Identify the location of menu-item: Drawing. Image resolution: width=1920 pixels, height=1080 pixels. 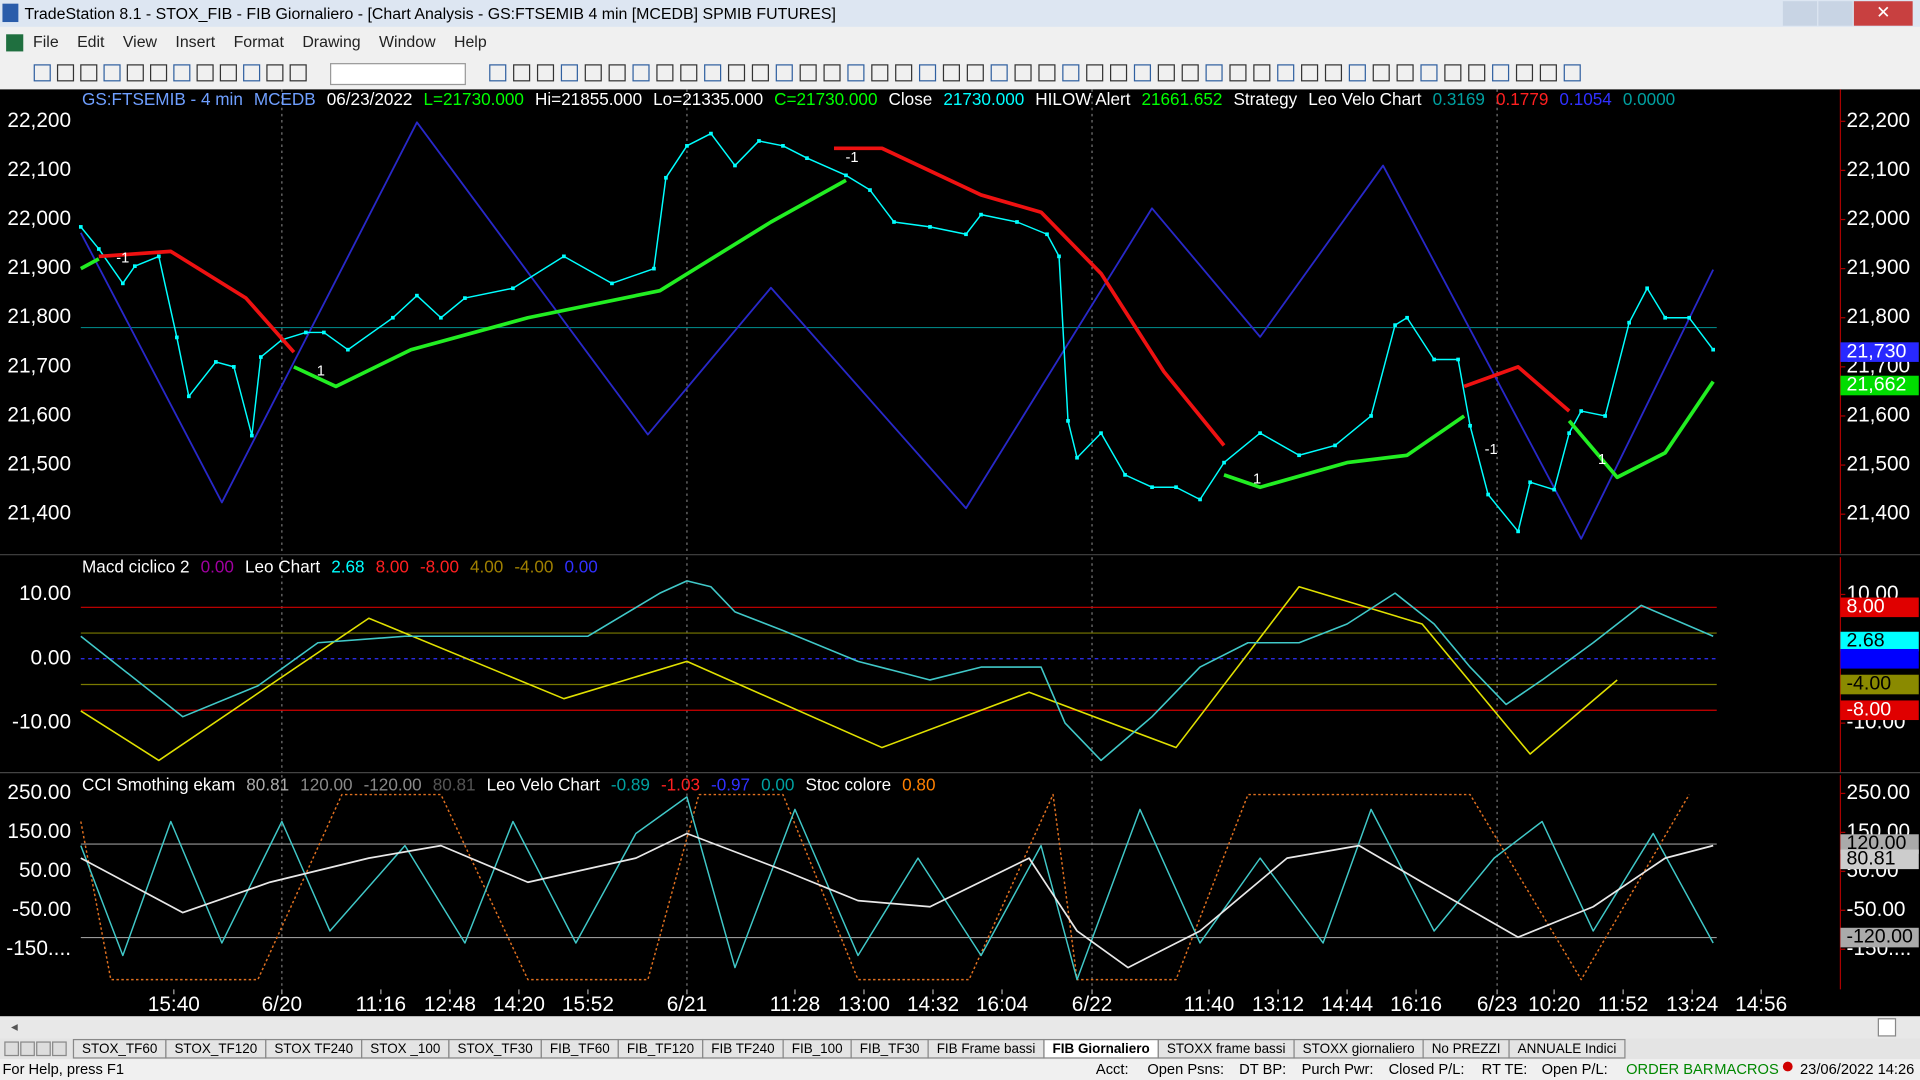
(331, 42).